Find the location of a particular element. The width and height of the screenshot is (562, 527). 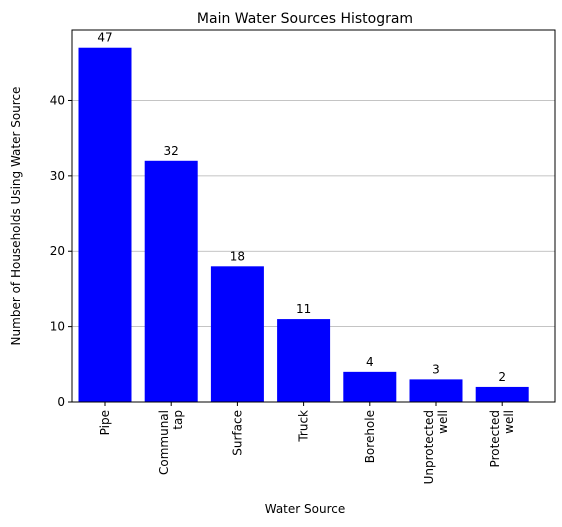

y-tick-label: 0 is located at coordinates (61, 402).